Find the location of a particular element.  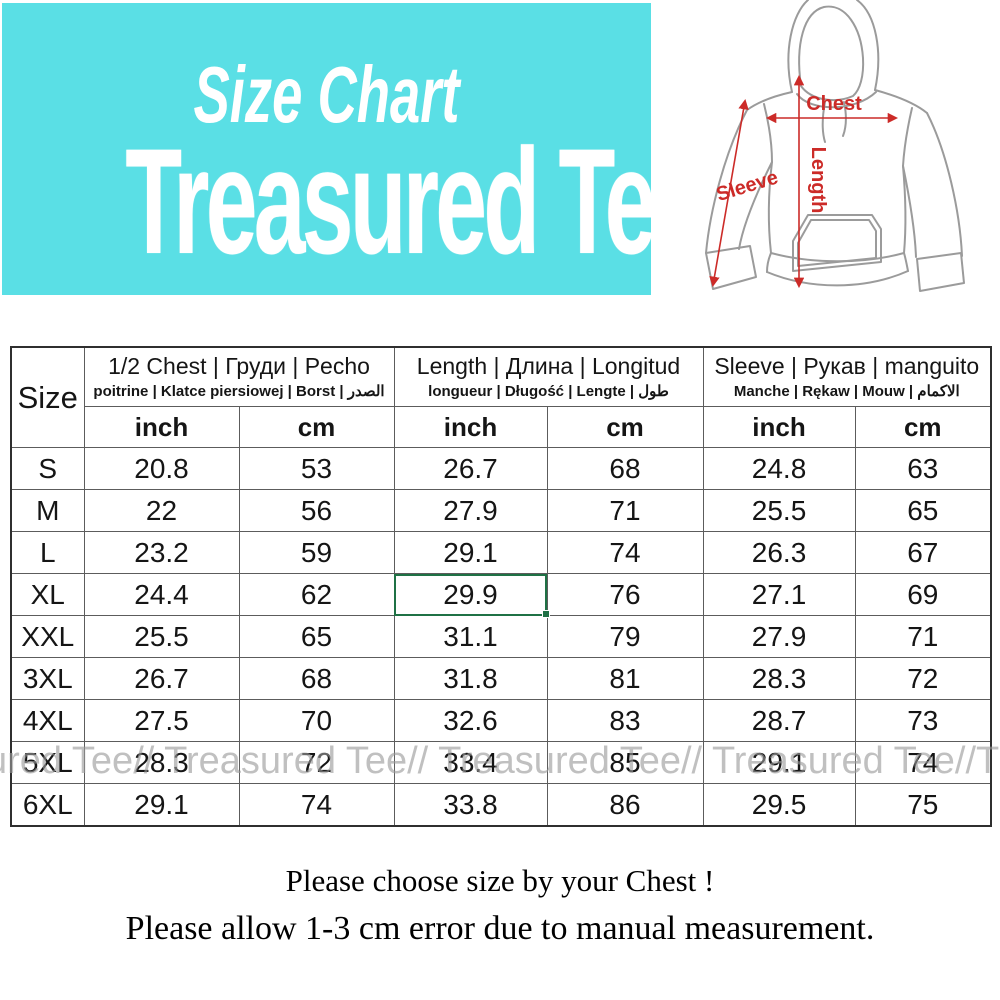

length-group-title: Length | Длина | Longitud is located at coordinates (548, 366).